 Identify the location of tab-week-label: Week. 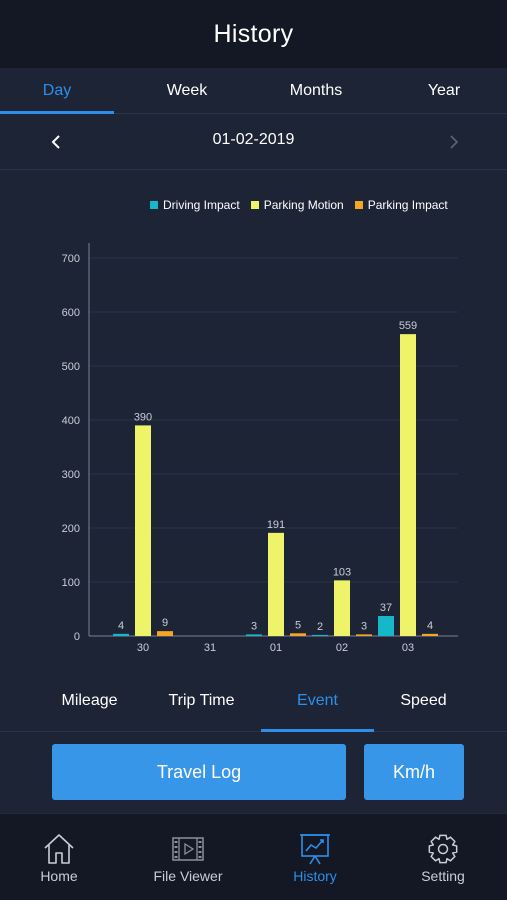
(187, 90).